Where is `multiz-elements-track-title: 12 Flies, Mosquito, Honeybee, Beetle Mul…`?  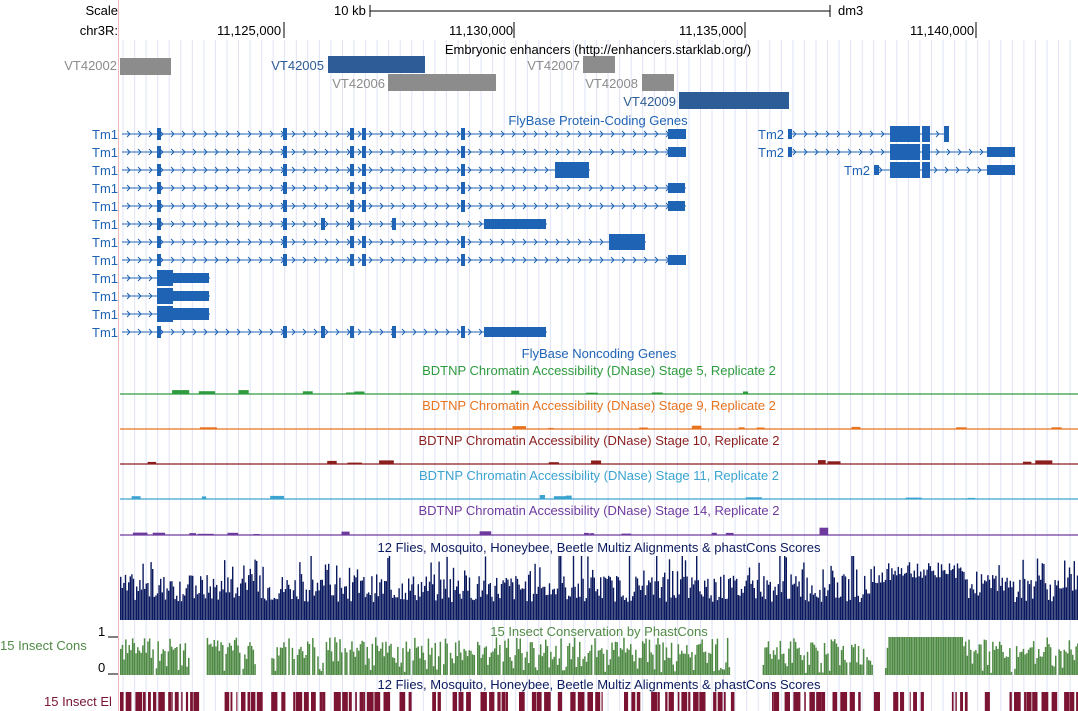
multiz-elements-track-title: 12 Flies, Mosquito, Honeybee, Beetle Mul… is located at coordinates (599, 684).